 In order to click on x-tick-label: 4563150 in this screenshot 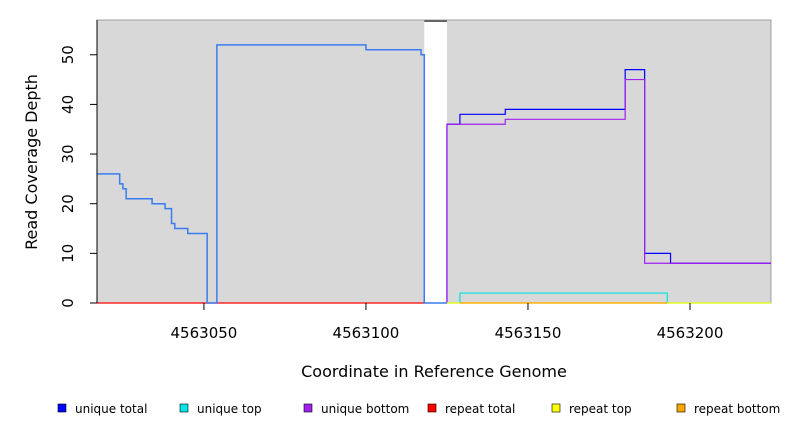, I will do `click(528, 333)`.